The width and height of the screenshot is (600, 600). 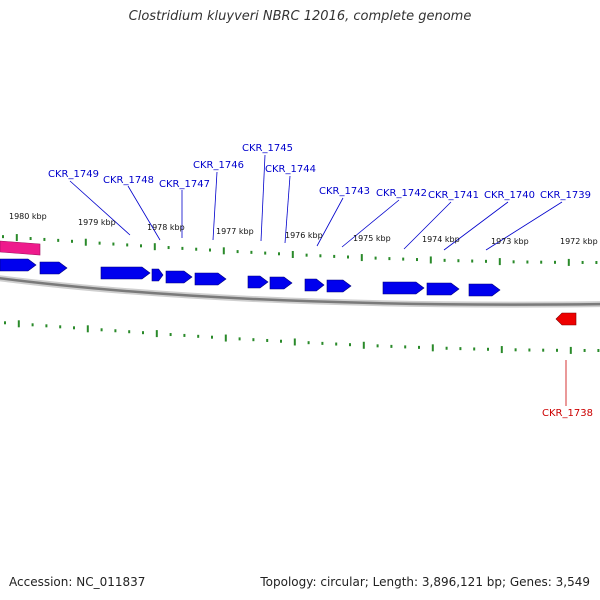 What do you see at coordinates (128, 180) in the screenshot?
I see `gene-label: CKR_1748` at bounding box center [128, 180].